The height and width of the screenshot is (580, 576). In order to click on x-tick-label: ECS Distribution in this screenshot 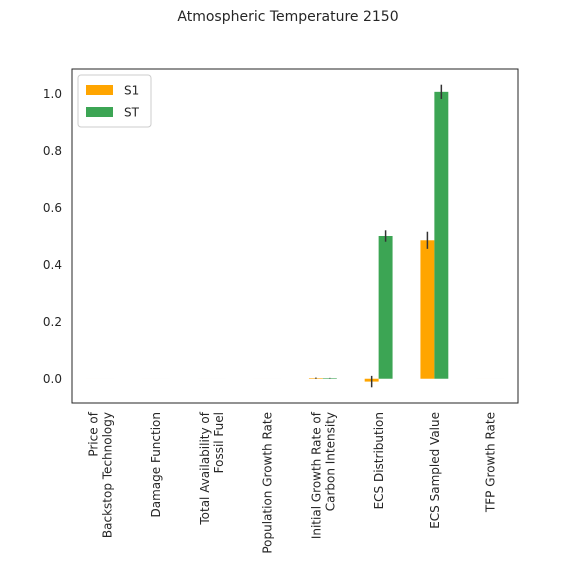, I will do `click(379, 460)`.